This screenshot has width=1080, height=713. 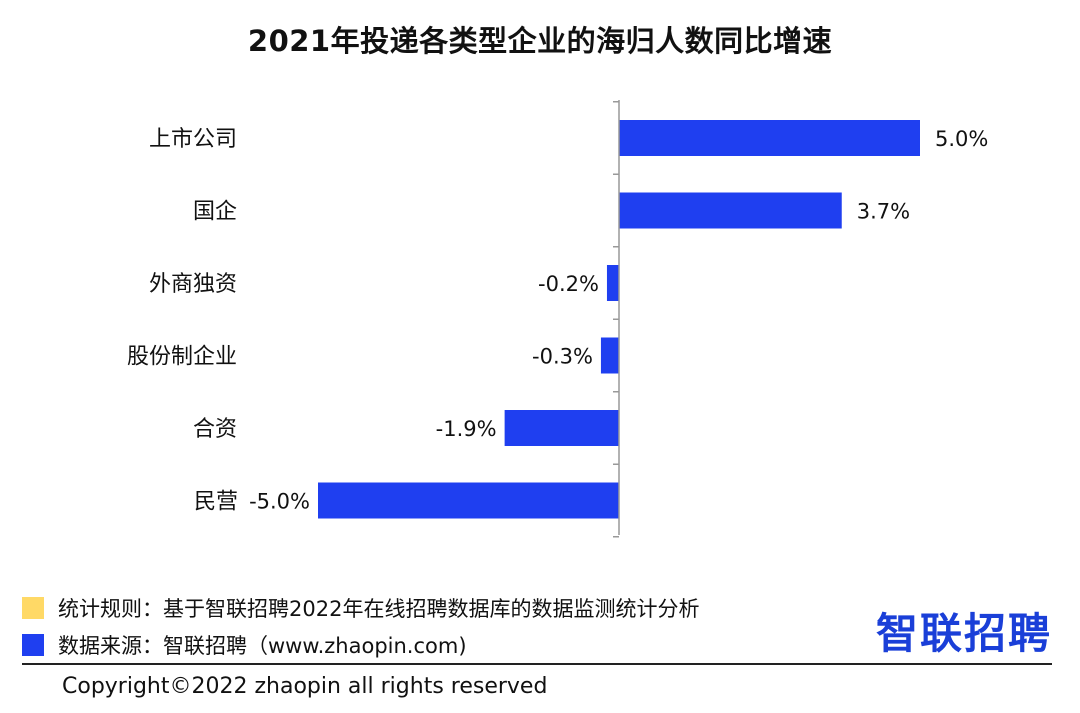 I want to click on data-label: -1.9%, so click(x=466, y=429).